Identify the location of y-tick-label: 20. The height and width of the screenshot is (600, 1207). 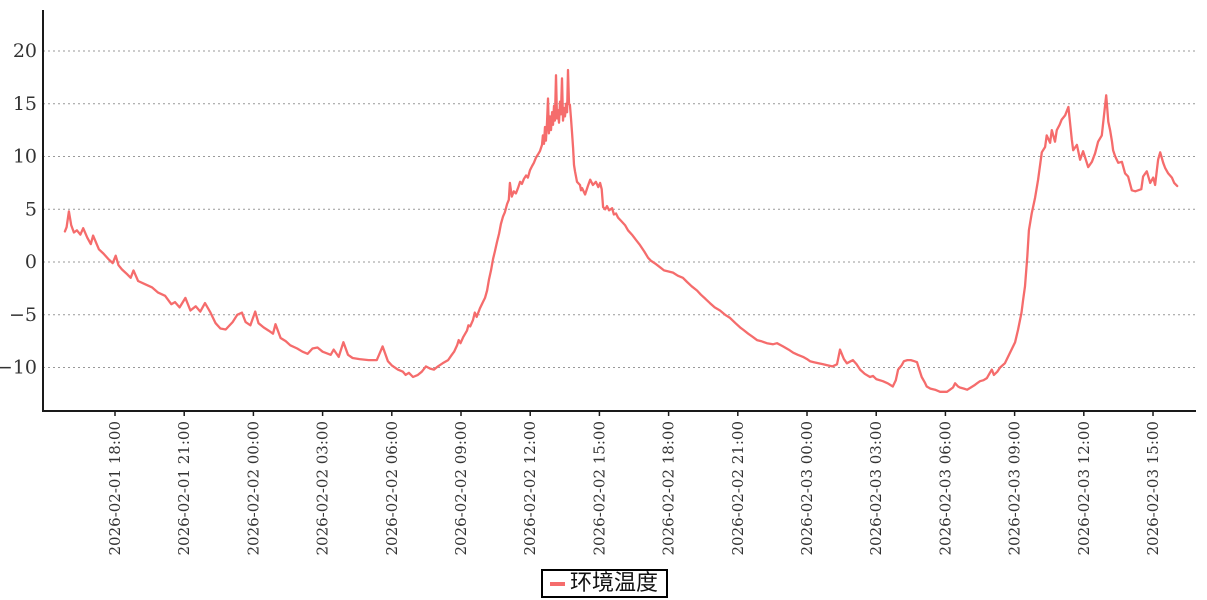
(25, 51).